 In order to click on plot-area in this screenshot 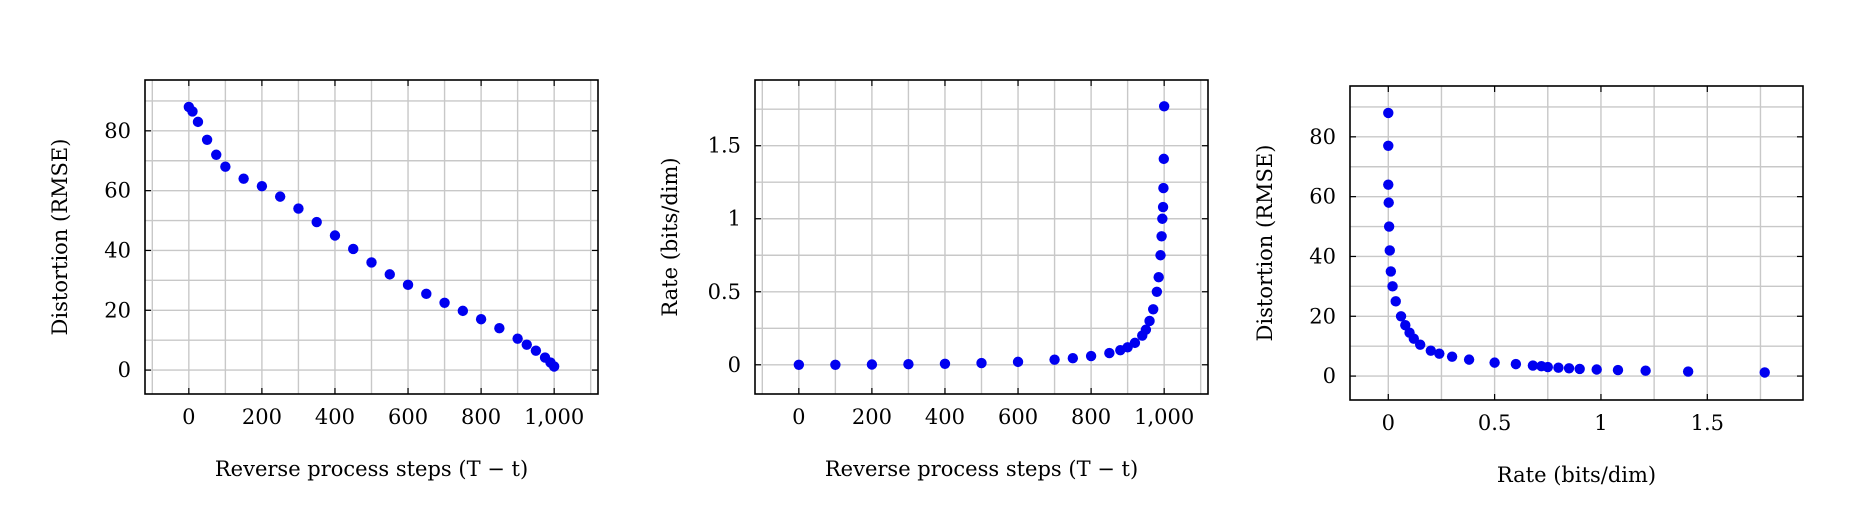, I will do `click(1576, 243)`.